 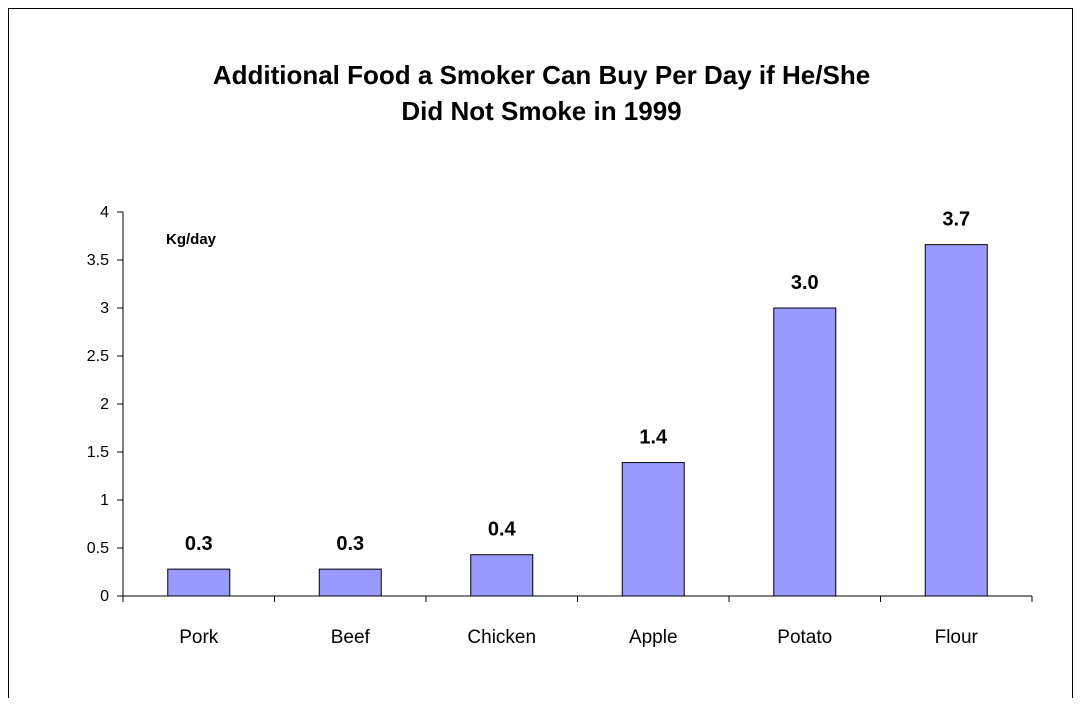 I want to click on x-tick-label: Apple, so click(x=653, y=637).